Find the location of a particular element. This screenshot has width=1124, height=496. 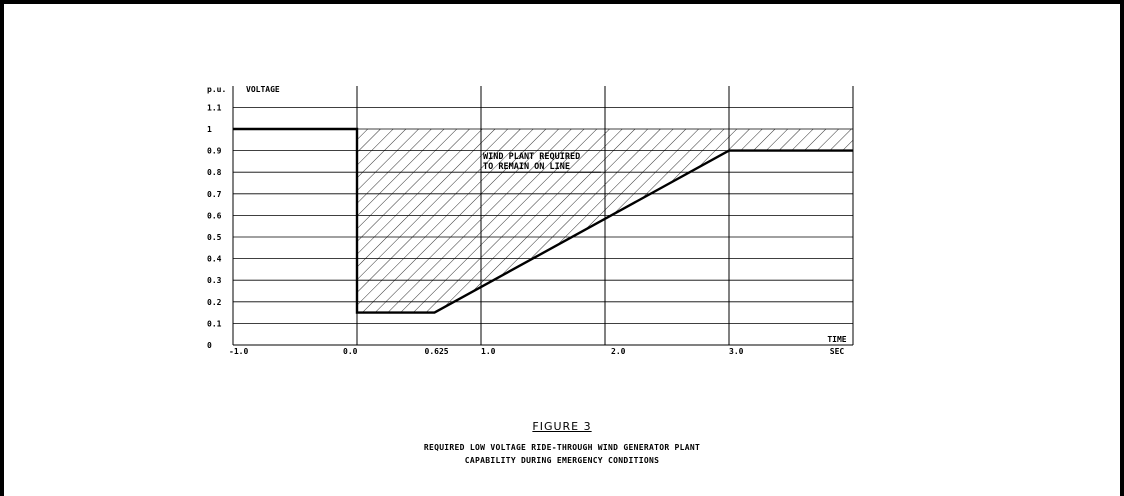

y-tick-label: 0.8 is located at coordinates (214, 172).